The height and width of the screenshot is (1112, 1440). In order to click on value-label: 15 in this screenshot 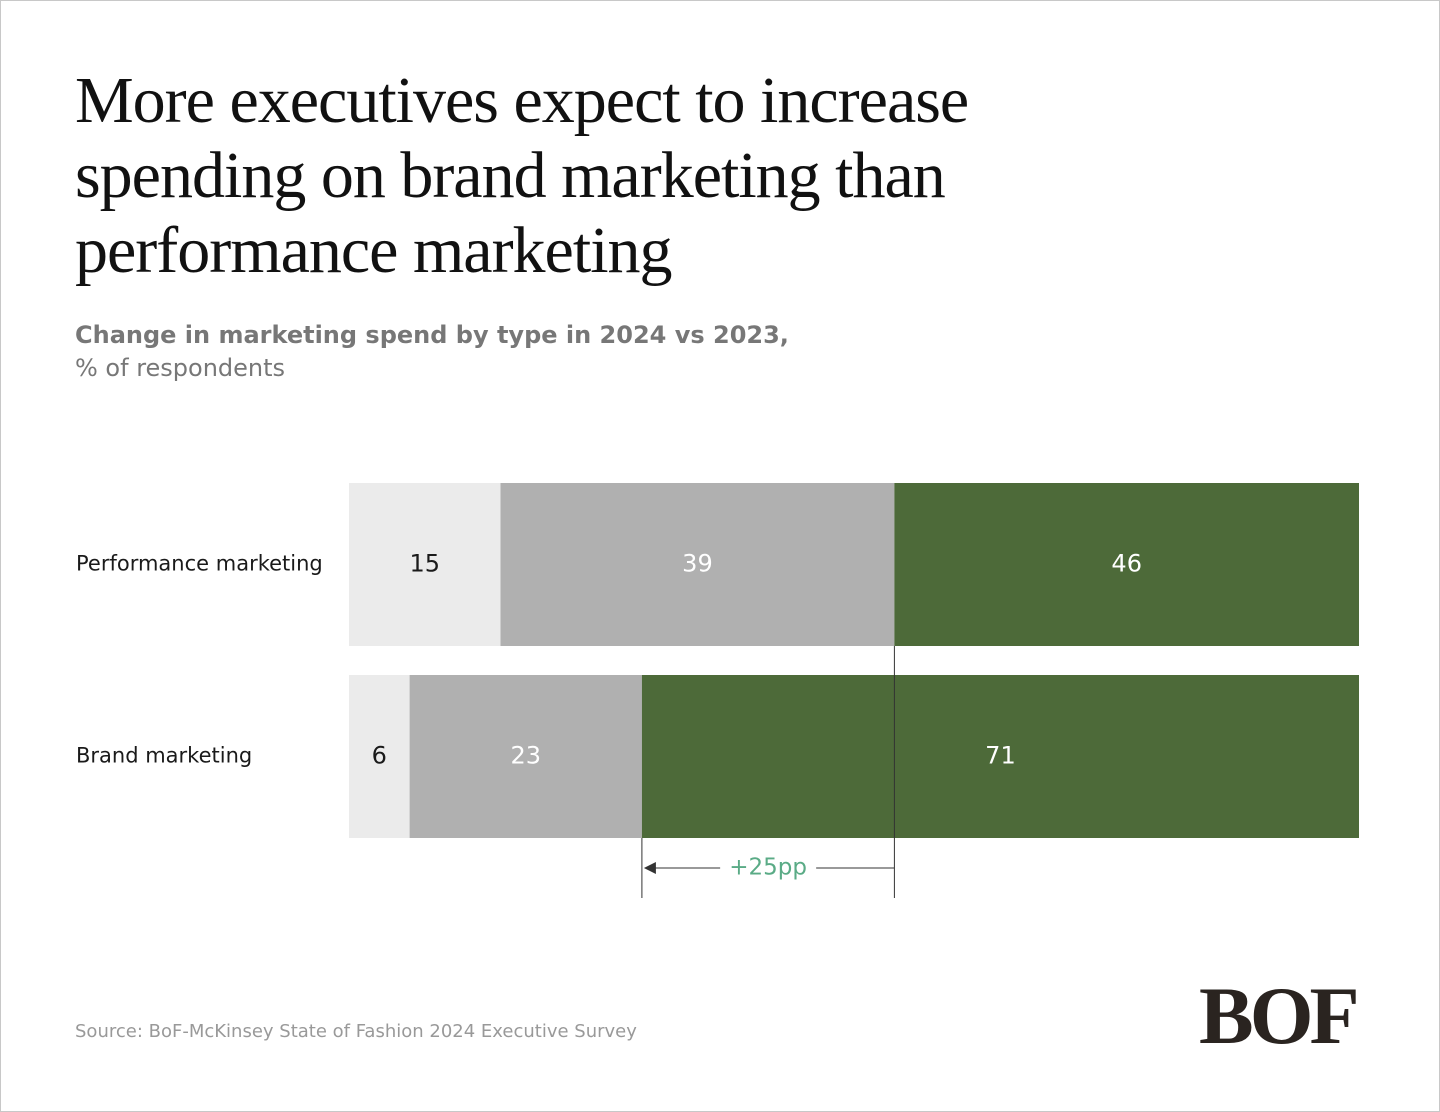, I will do `click(424, 564)`.